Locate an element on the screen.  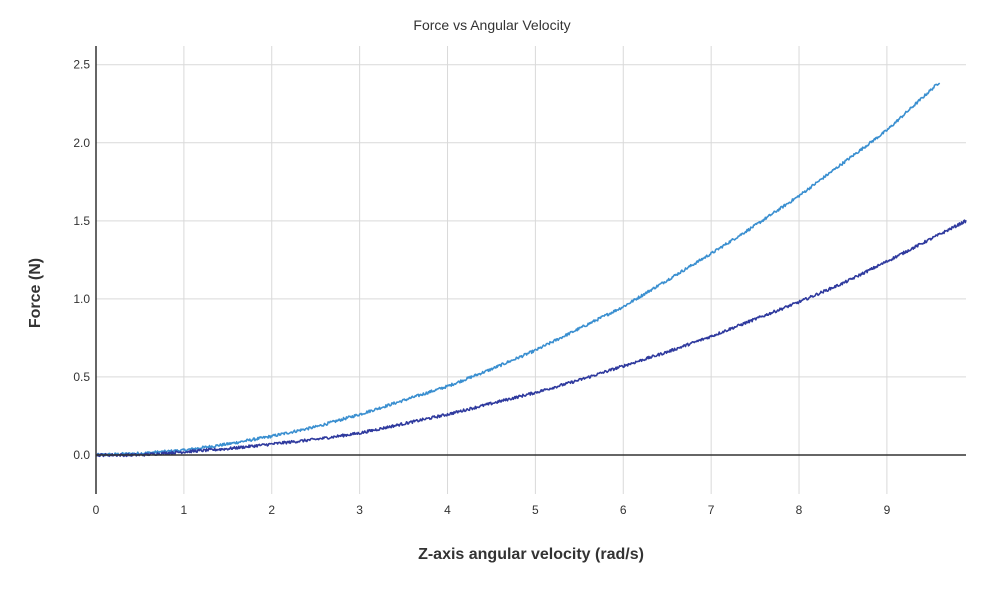
y-tick-label: 2.5 is located at coordinates (81, 65).